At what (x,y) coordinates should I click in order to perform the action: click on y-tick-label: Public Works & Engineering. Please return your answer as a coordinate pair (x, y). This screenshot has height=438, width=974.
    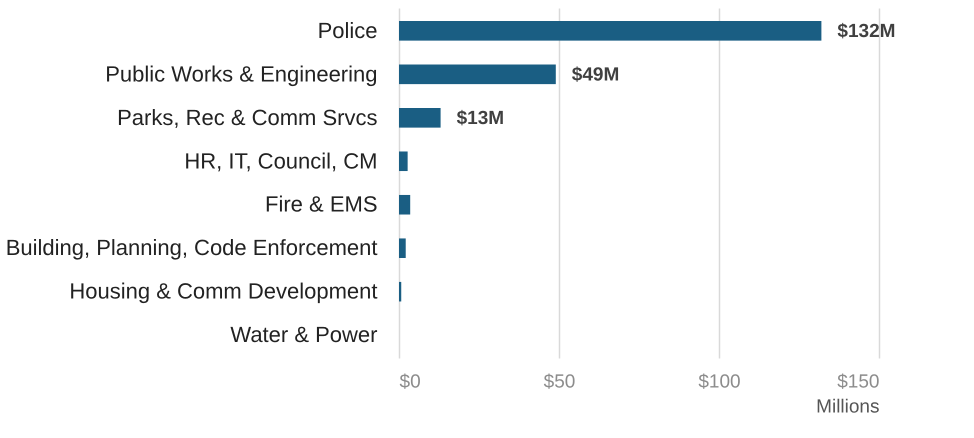
    Looking at the image, I should click on (241, 73).